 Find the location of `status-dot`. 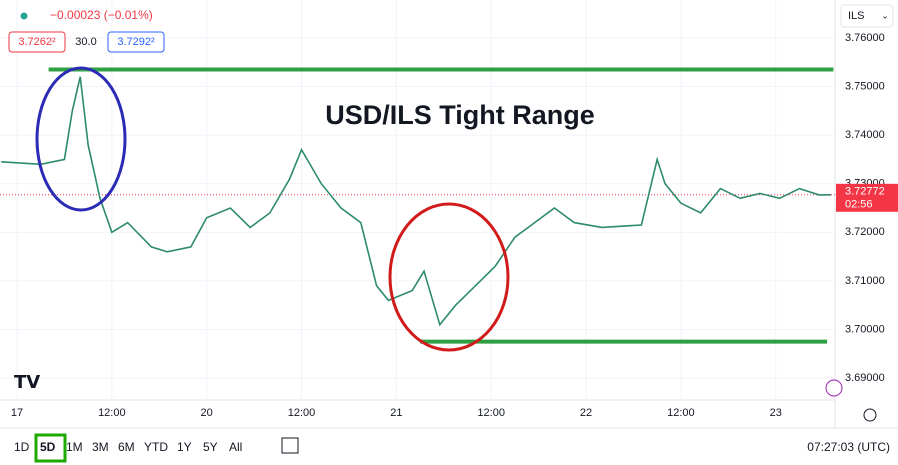

status-dot is located at coordinates (24, 16).